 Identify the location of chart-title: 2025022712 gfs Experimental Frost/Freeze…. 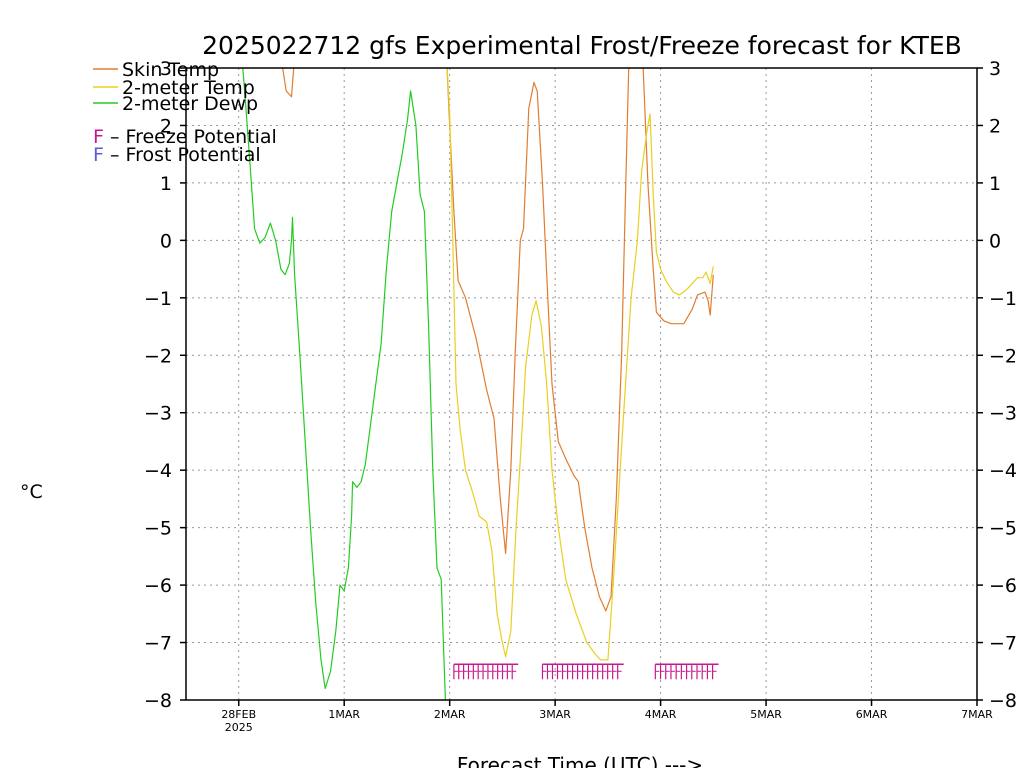
(582, 45).